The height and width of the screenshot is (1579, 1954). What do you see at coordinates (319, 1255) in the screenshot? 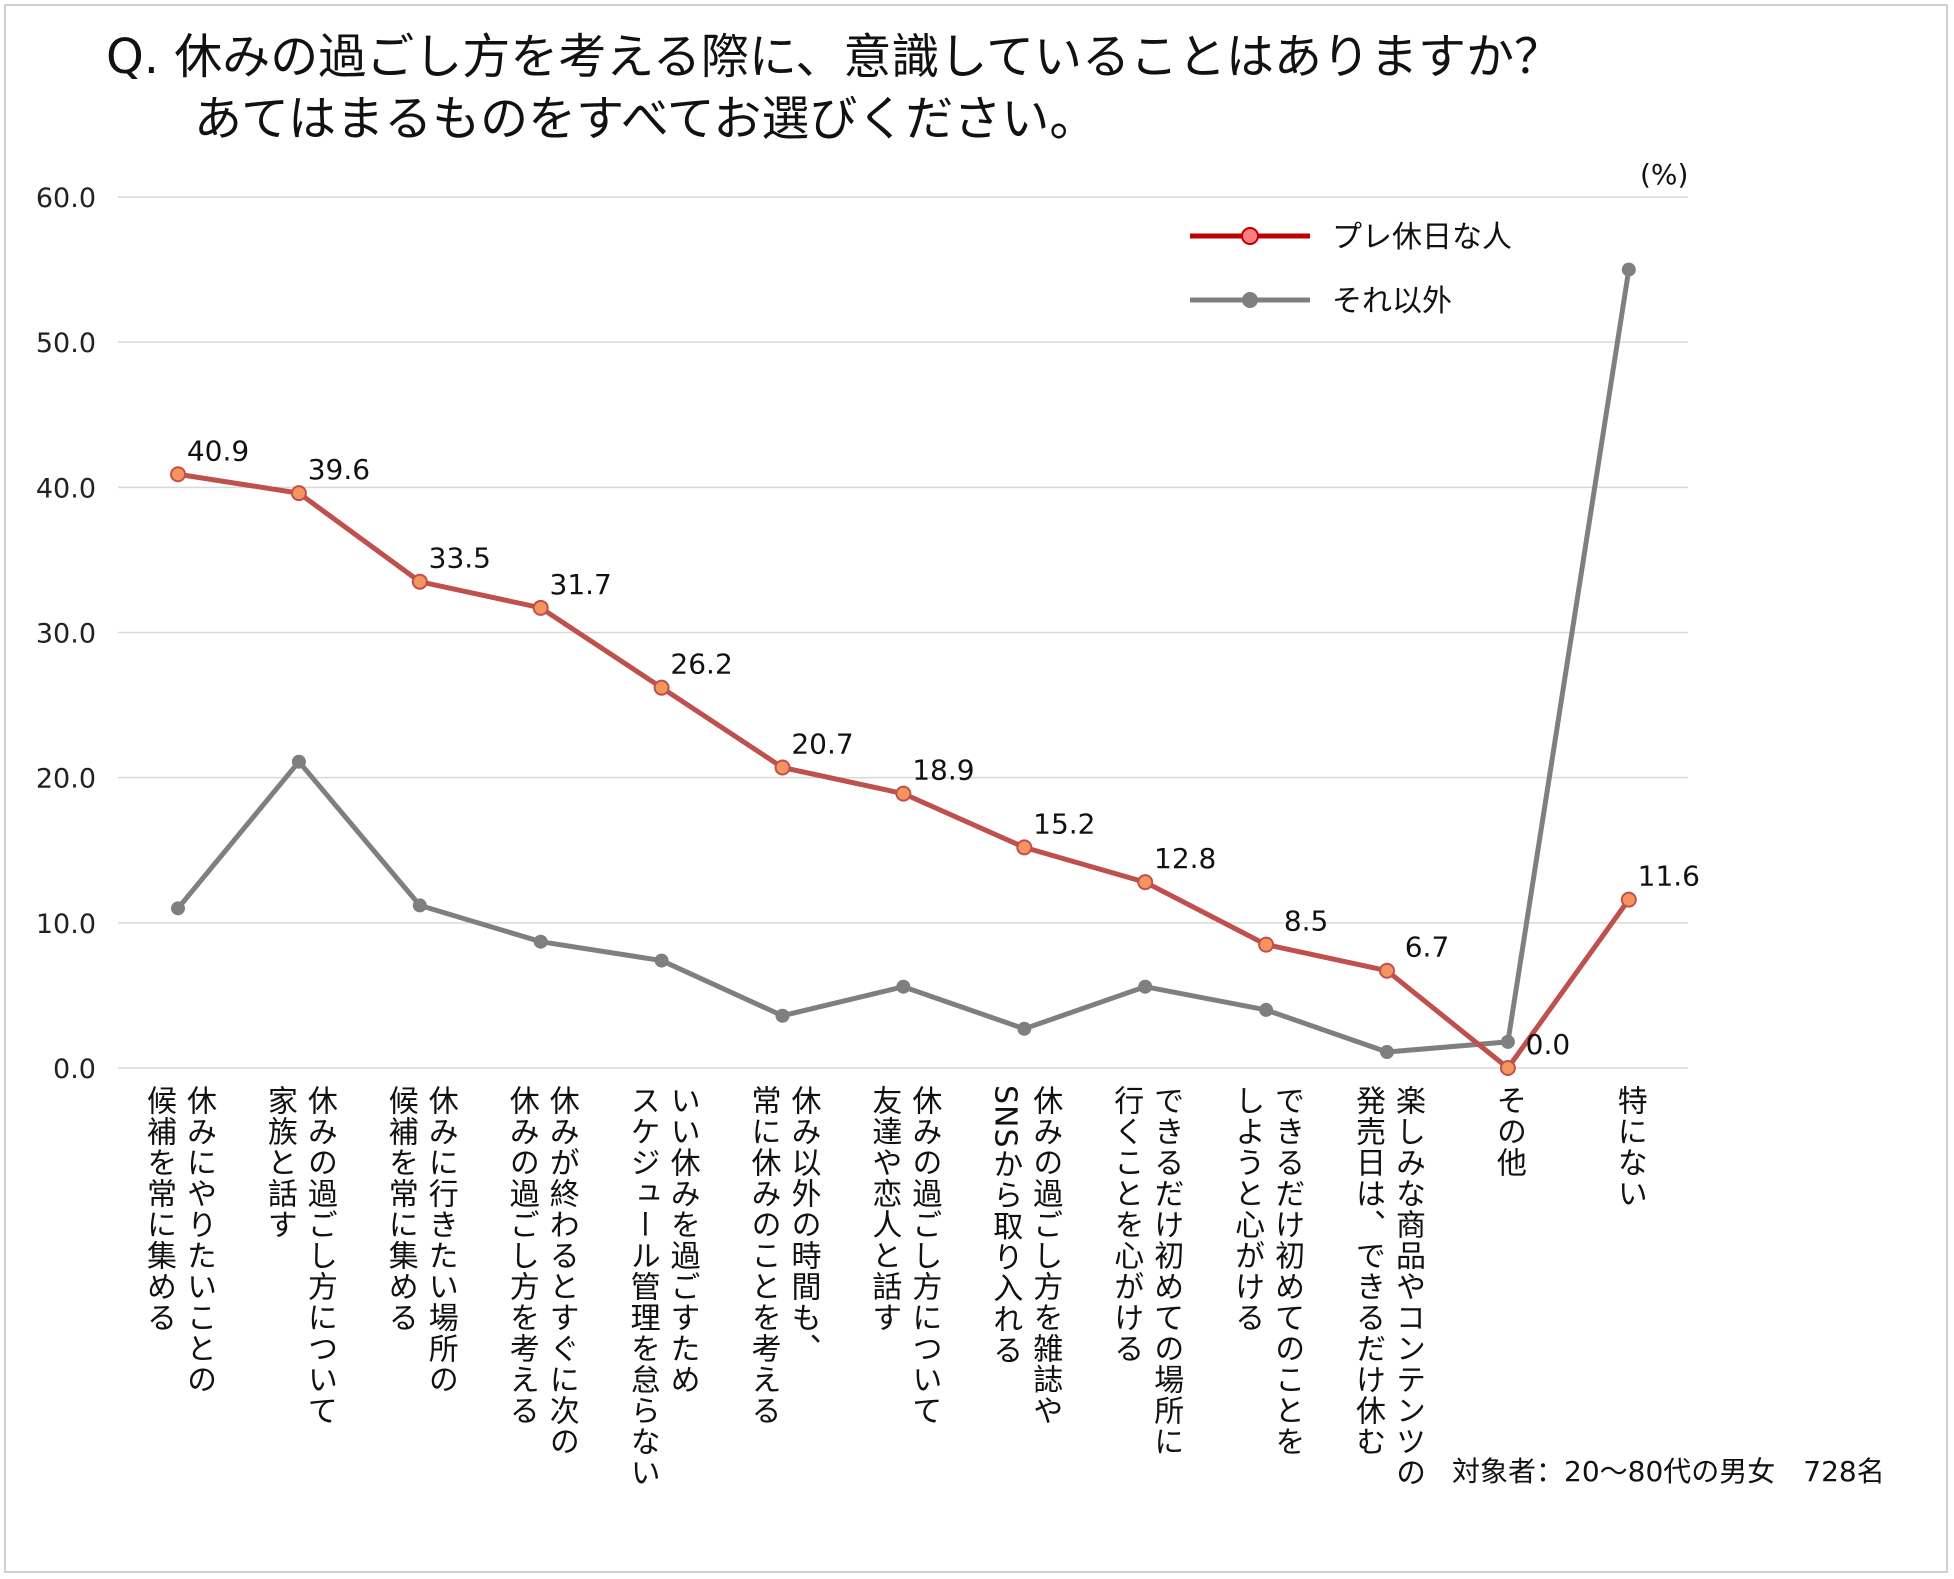
I see `x-tick-label-1-line-0: 休みの過ごし方について` at bounding box center [319, 1255].